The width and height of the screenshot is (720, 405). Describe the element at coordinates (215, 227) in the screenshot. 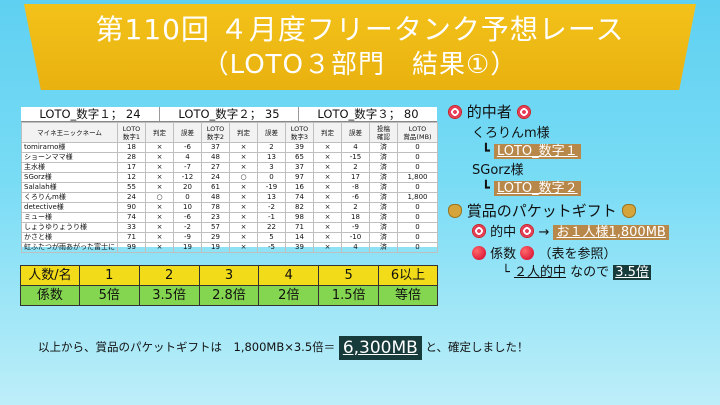

I see `table-cell: 57` at that location.